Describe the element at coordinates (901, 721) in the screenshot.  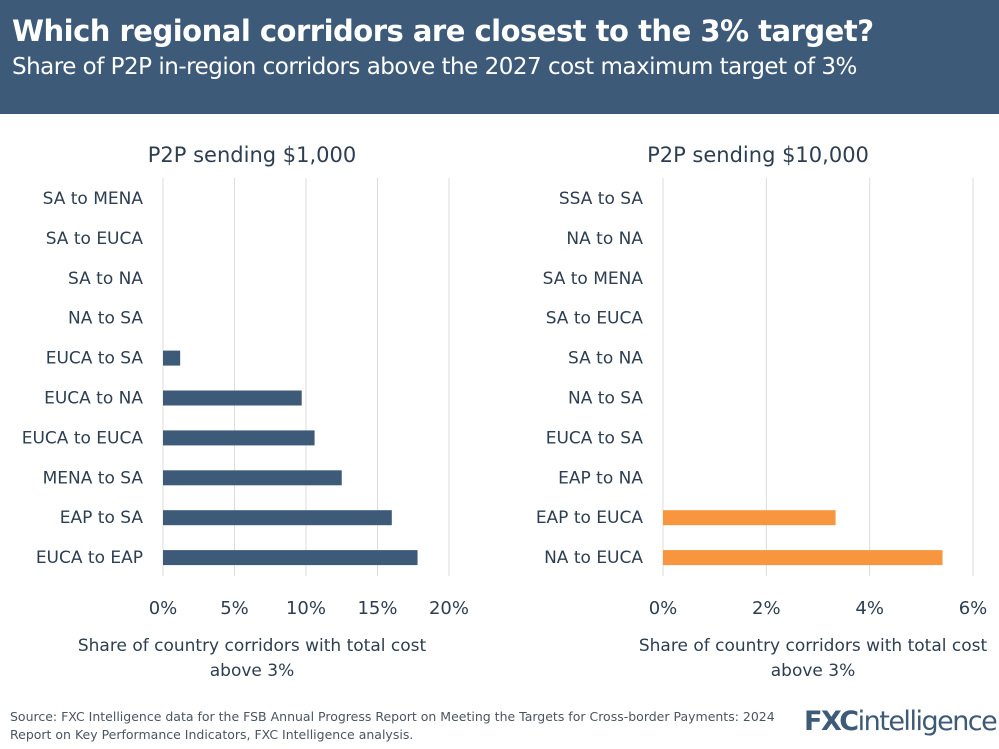
I see `fxc-logo: FXCintelligence` at that location.